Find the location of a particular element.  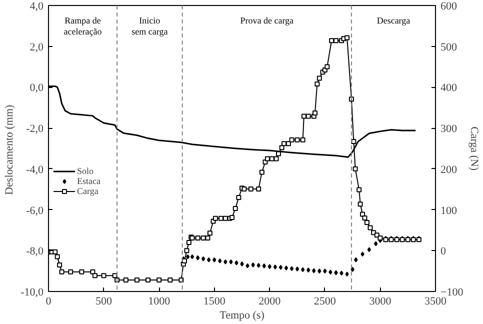

y2-tick-label: −100 is located at coordinates (452, 292).